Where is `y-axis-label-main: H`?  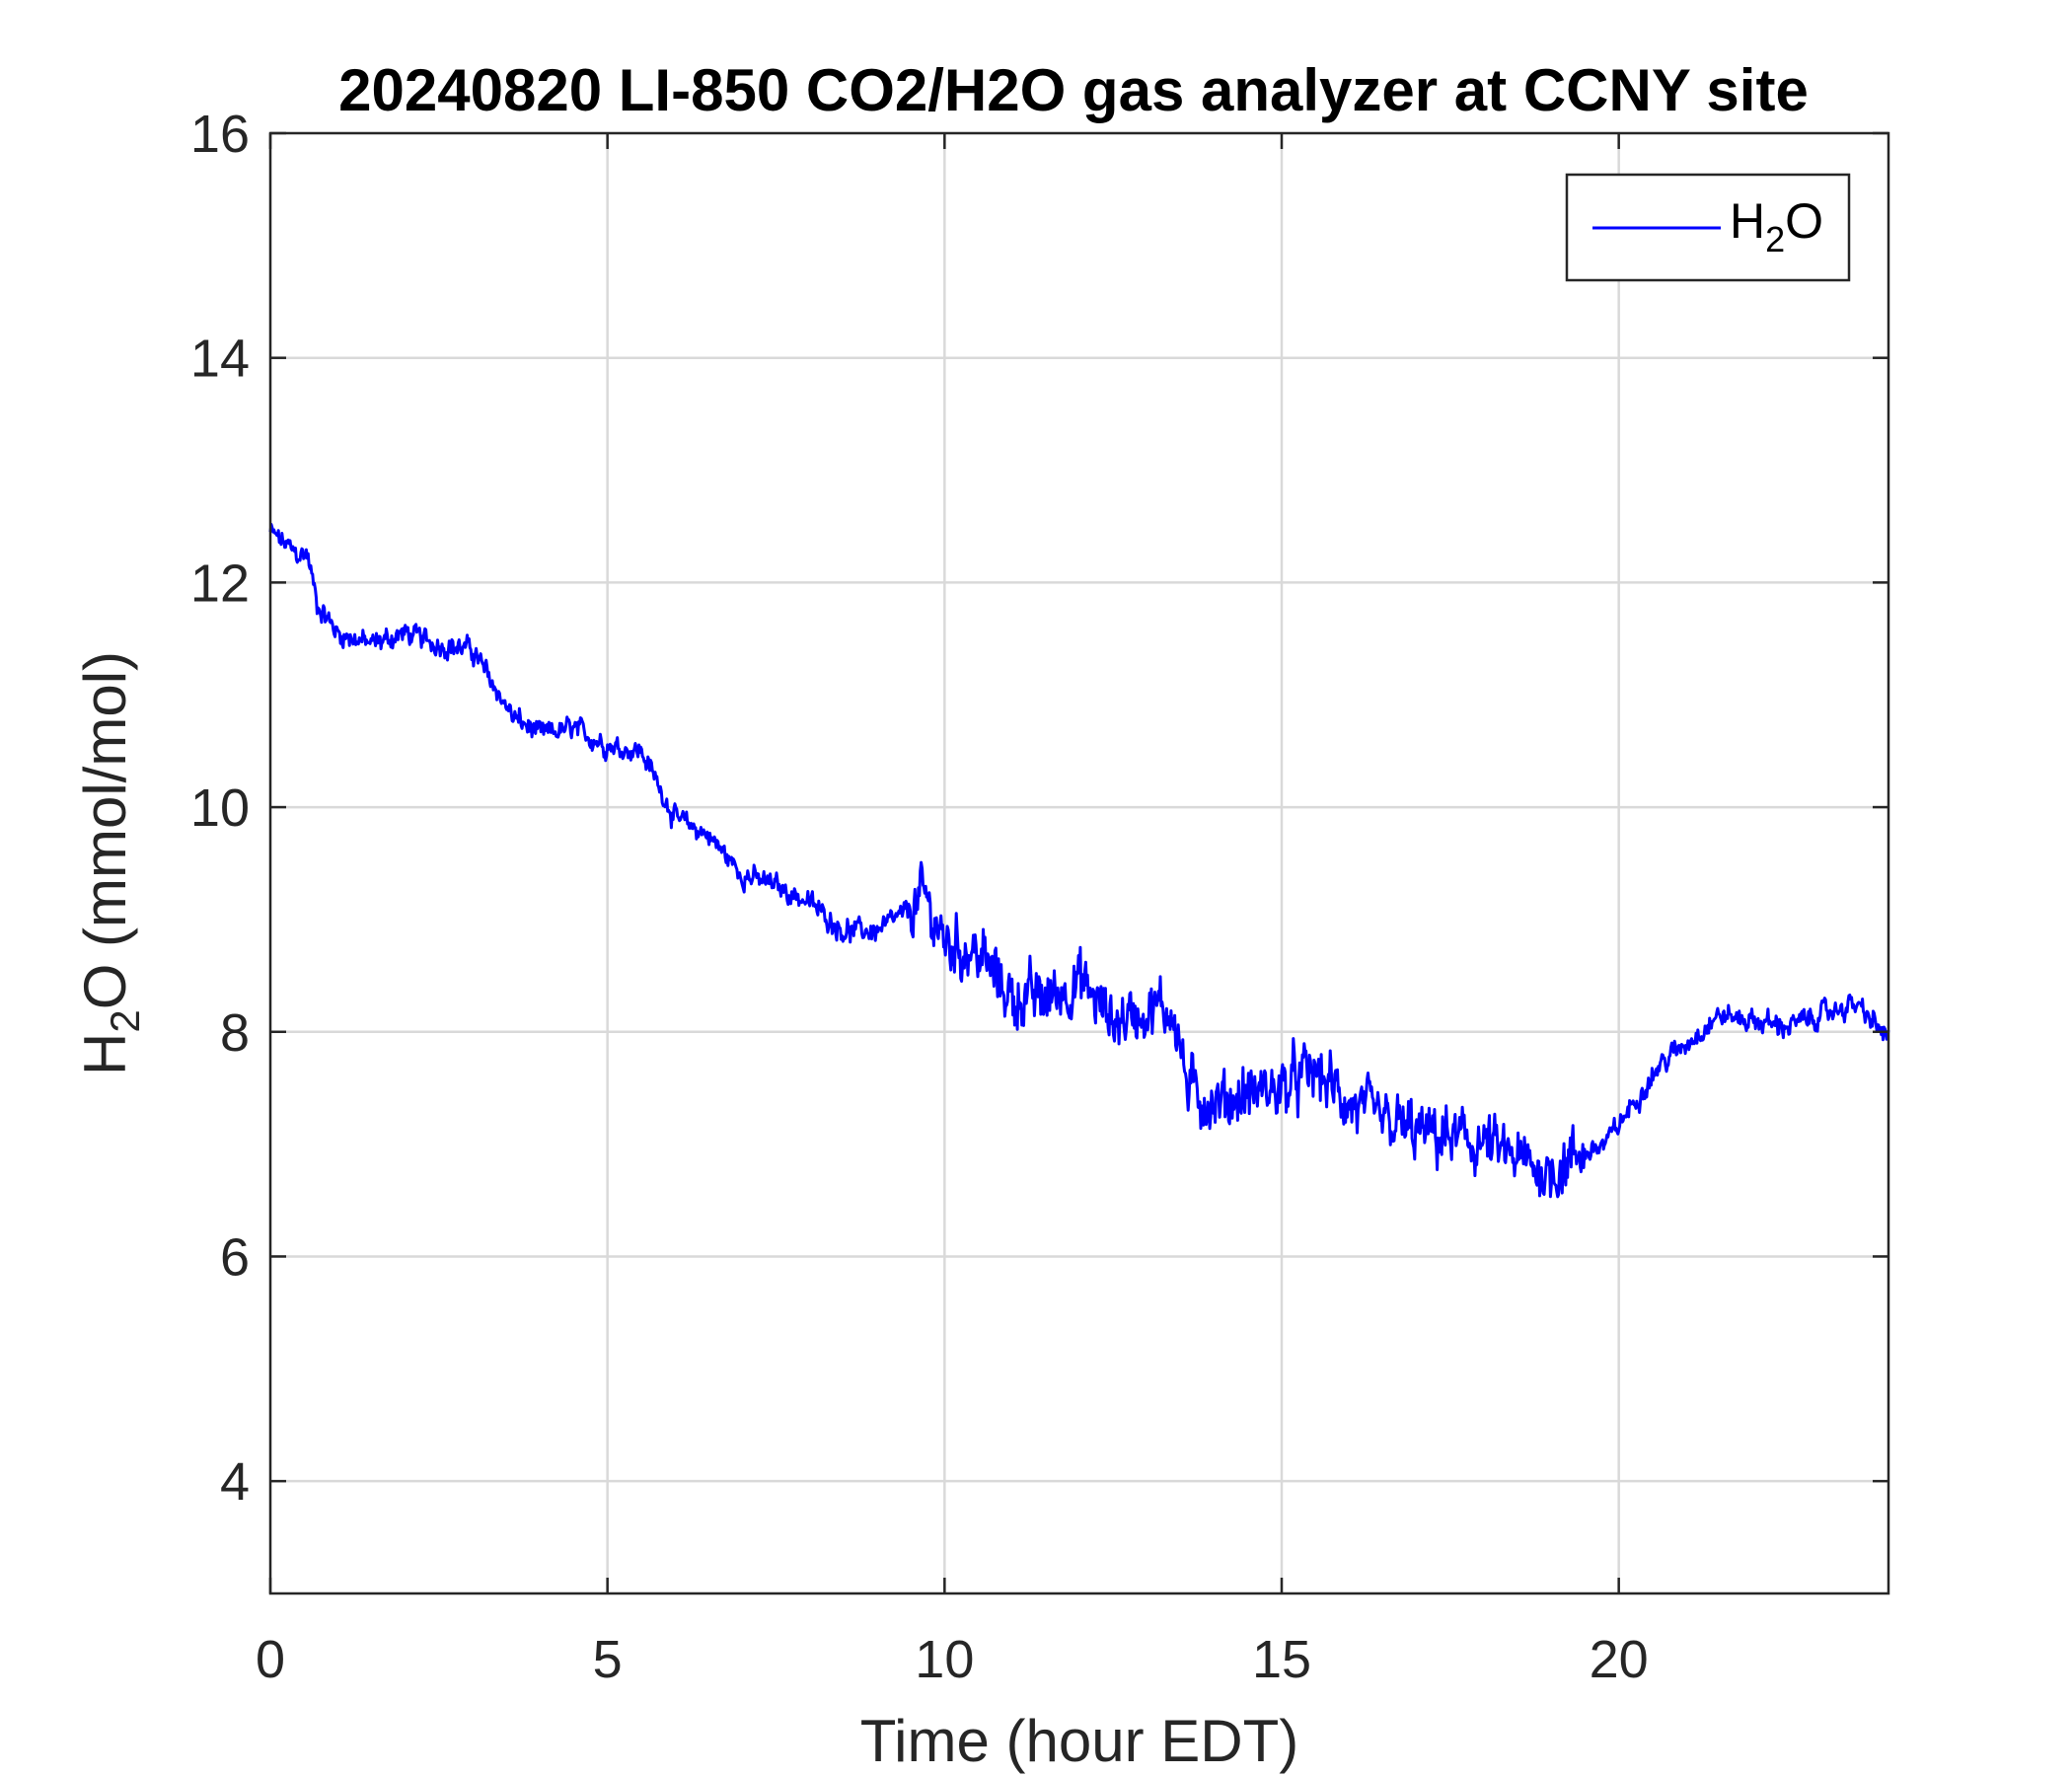 y-axis-label-main: H is located at coordinates (105, 1054).